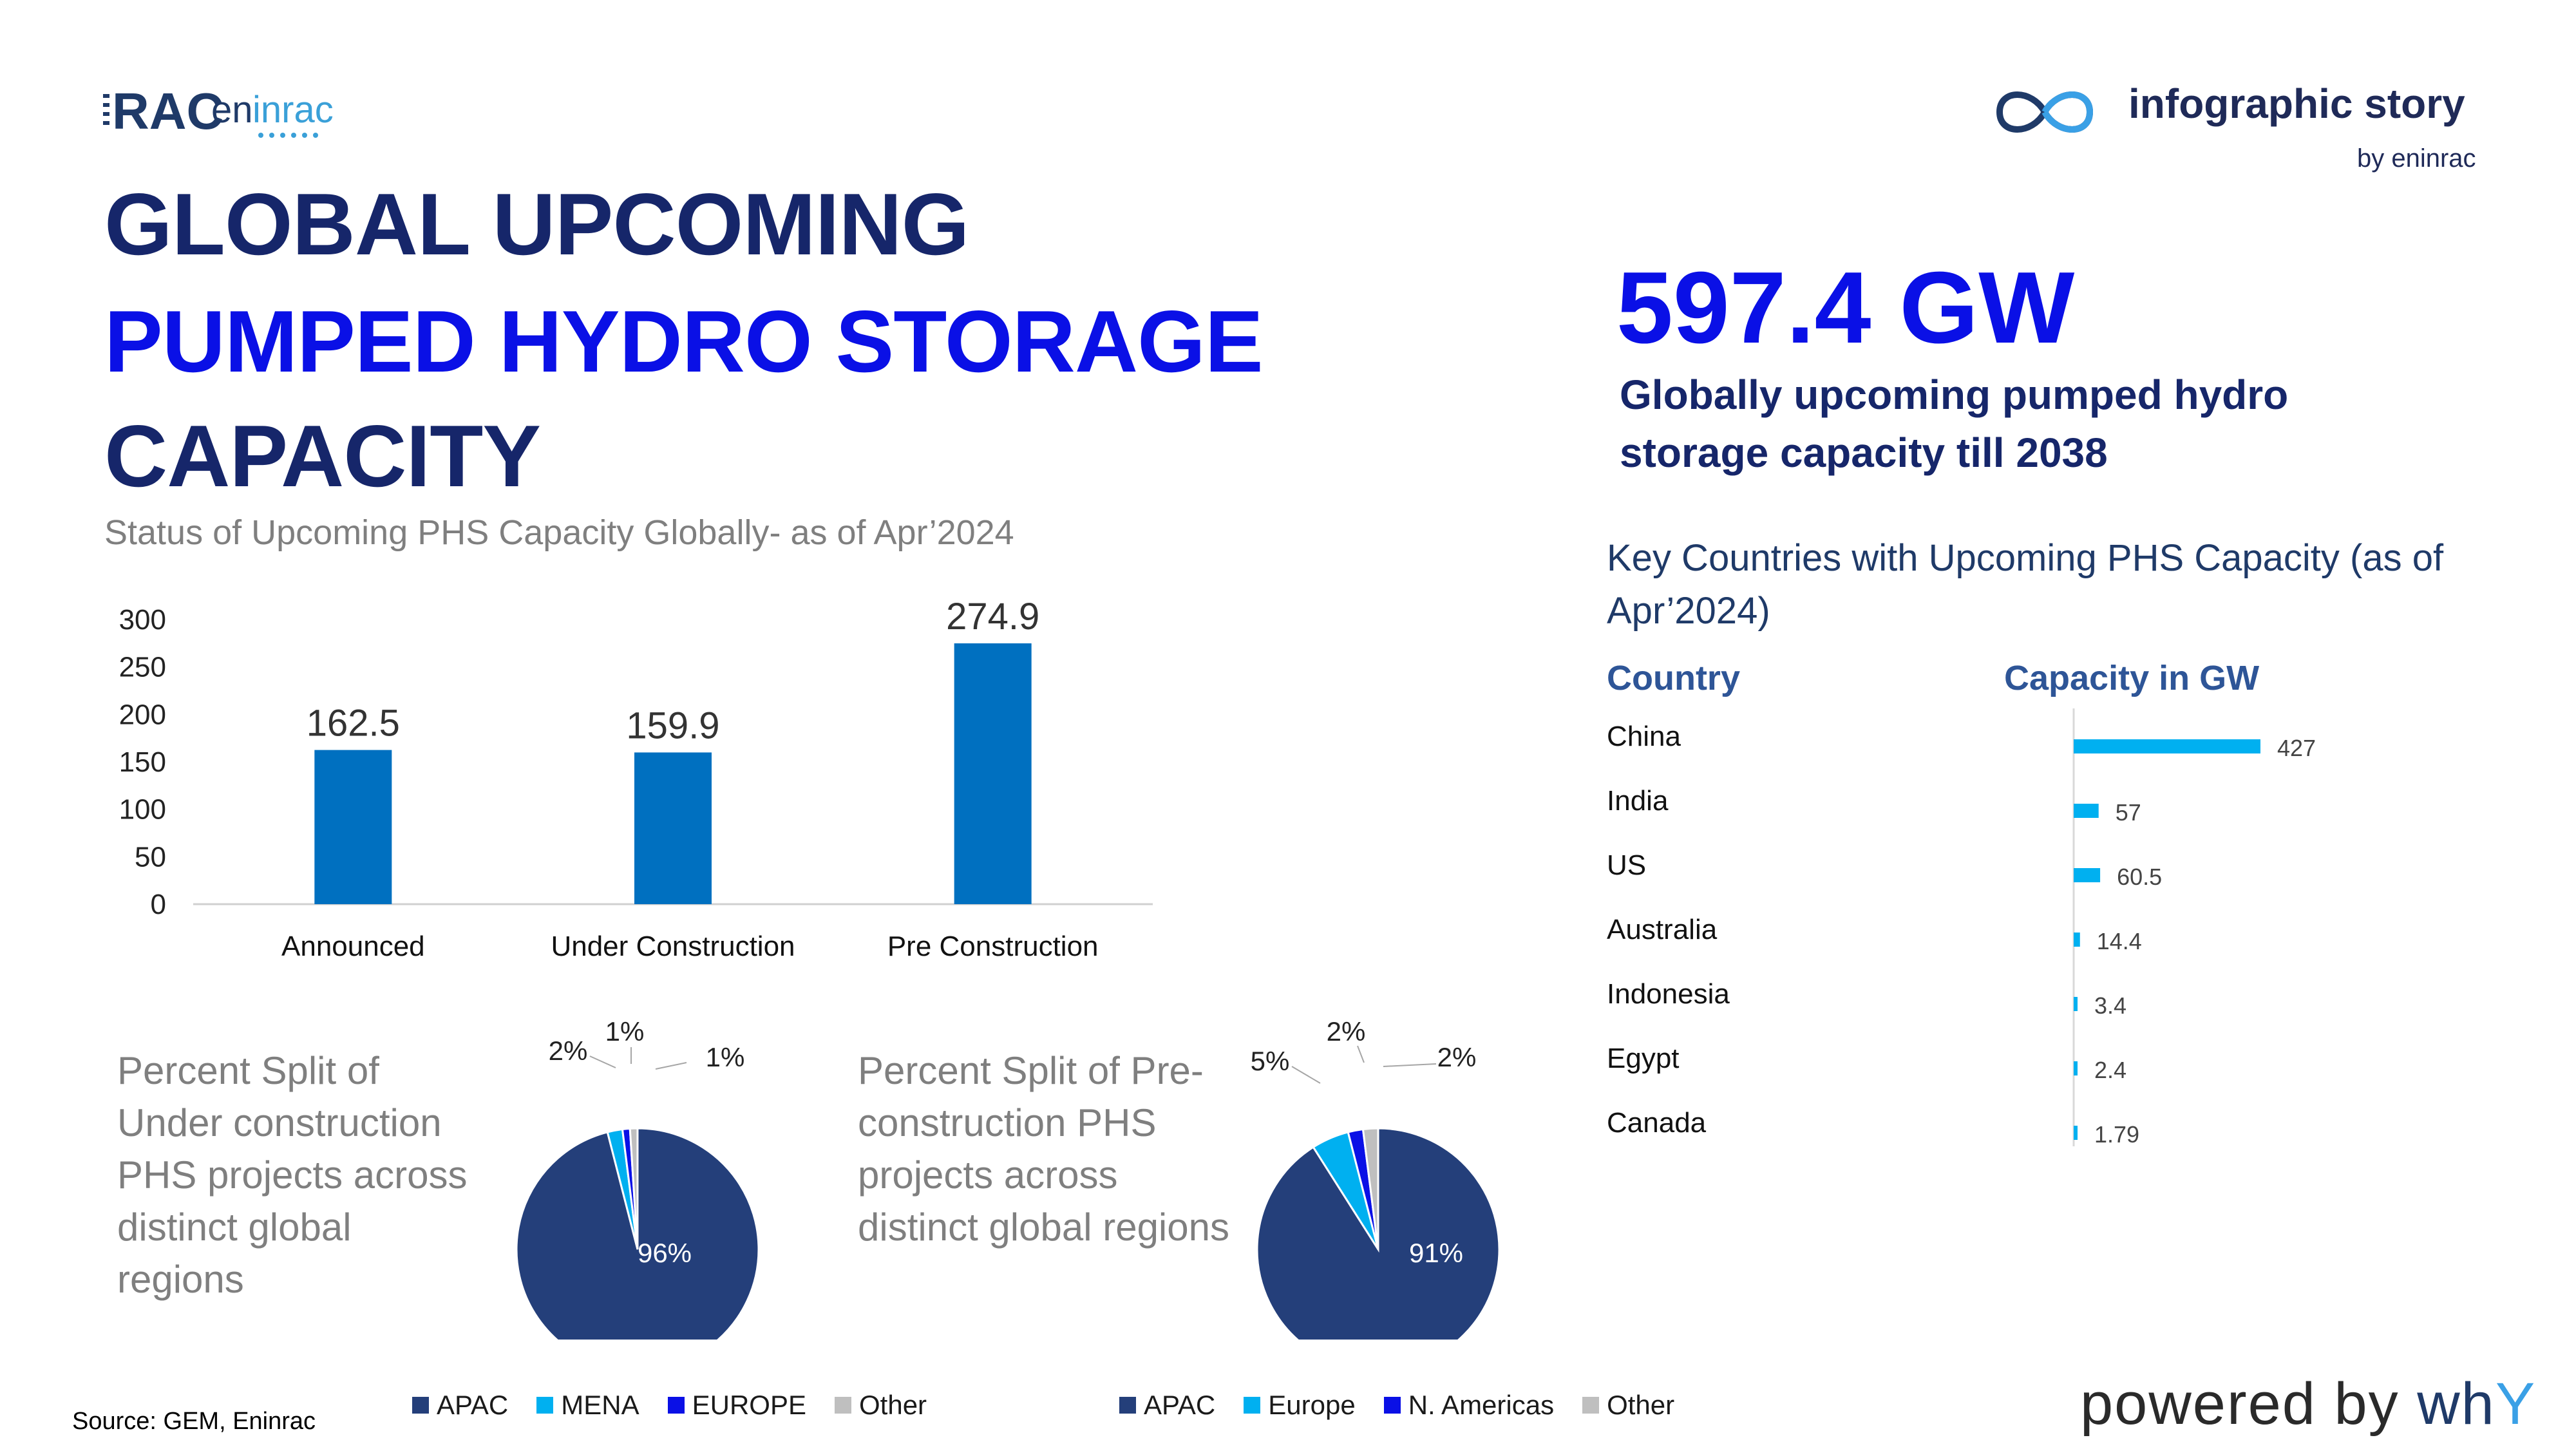  What do you see at coordinates (2249, 1404) in the screenshot?
I see `powered-by-prefix: powered by` at bounding box center [2249, 1404].